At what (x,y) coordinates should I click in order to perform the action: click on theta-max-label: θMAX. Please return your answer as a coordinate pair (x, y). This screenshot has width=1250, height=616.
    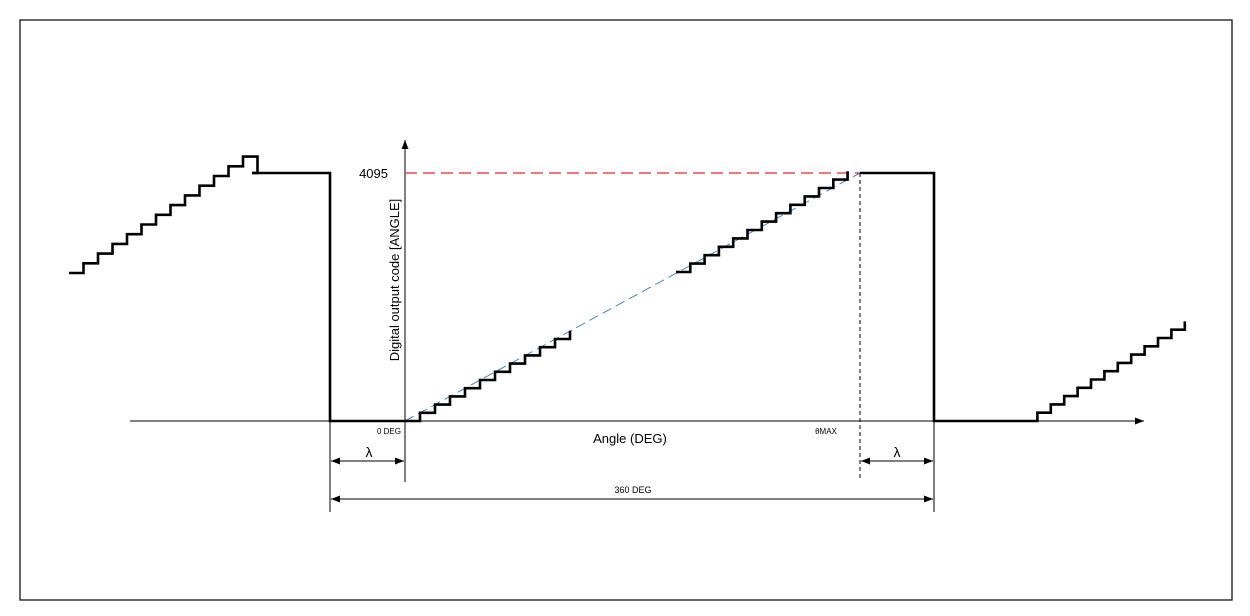
    Looking at the image, I should click on (826, 431).